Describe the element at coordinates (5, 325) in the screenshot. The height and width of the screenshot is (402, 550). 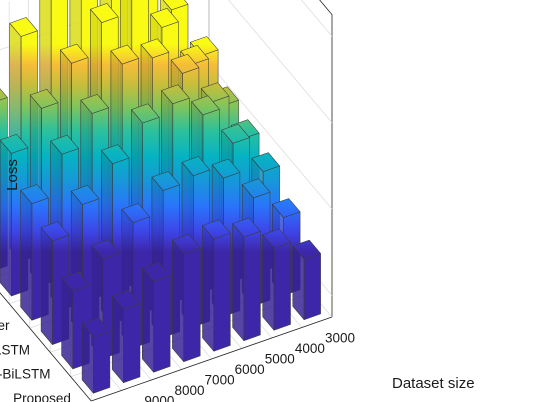
I see `y-tick-label: Informer` at that location.